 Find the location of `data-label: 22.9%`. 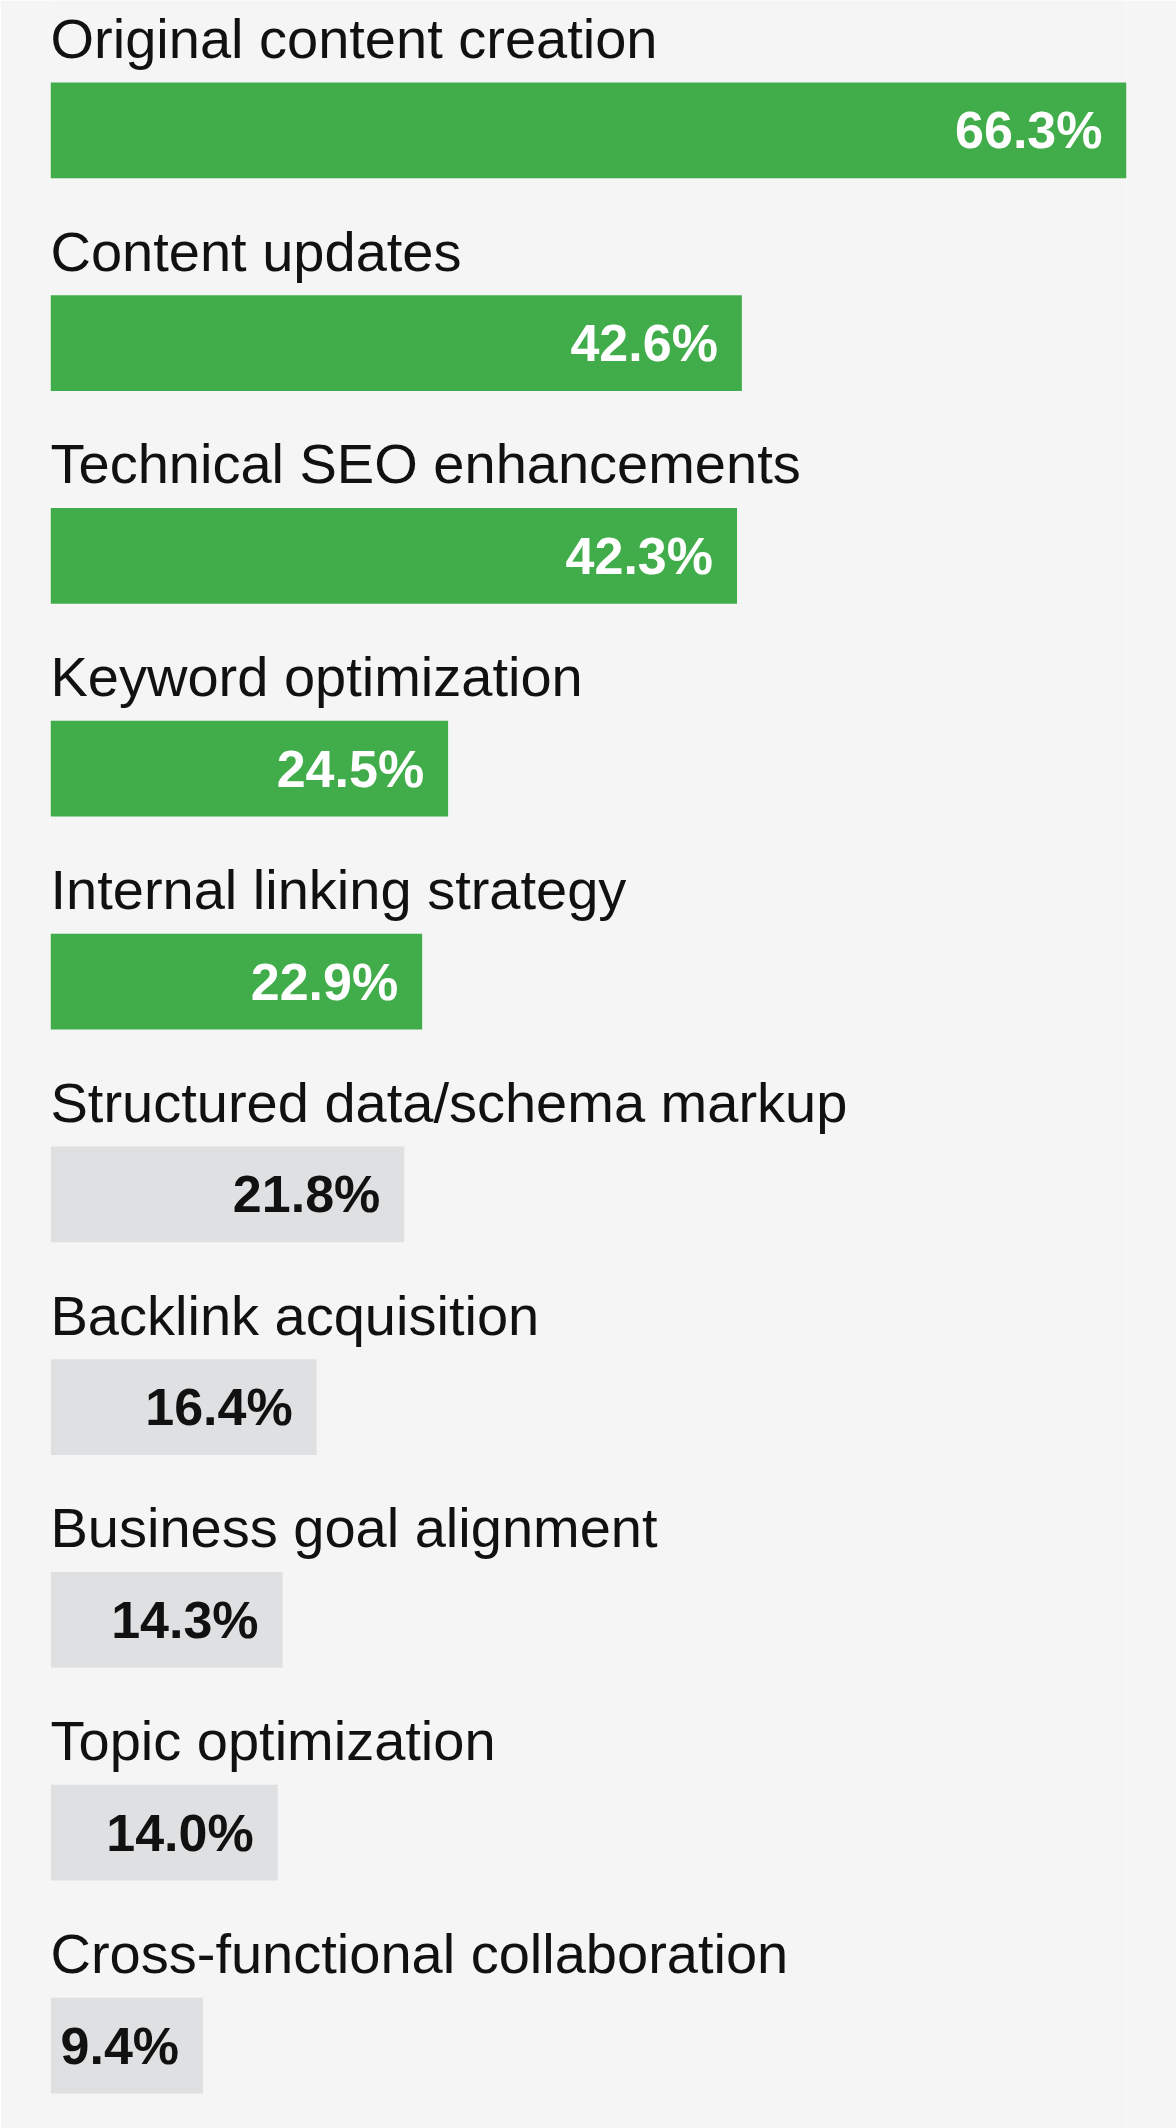

data-label: 22.9% is located at coordinates (324, 981).